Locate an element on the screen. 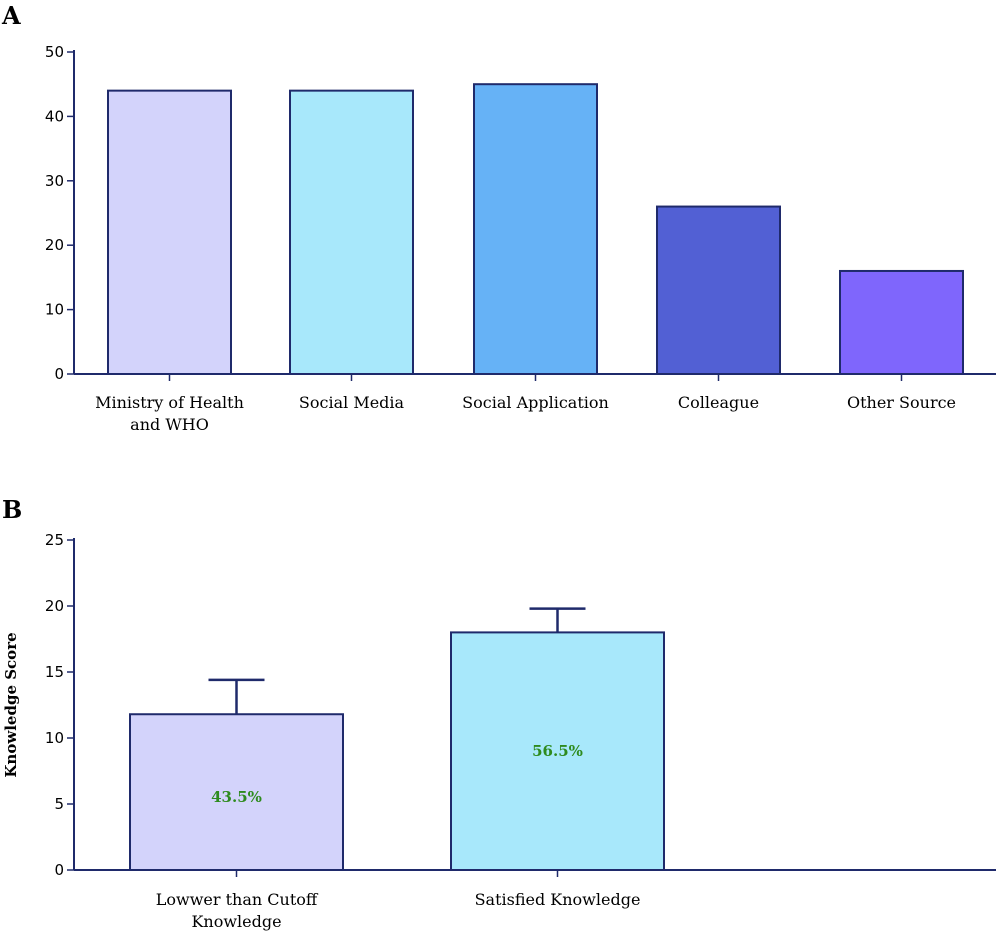 This screenshot has width=1000, height=944. x-category-label: Social Application is located at coordinates (535, 402).